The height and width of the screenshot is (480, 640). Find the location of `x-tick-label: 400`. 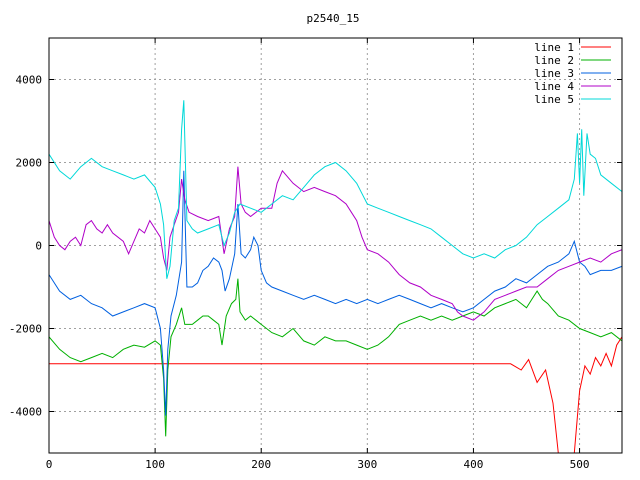

x-tick-label: 400 is located at coordinates (474, 464).